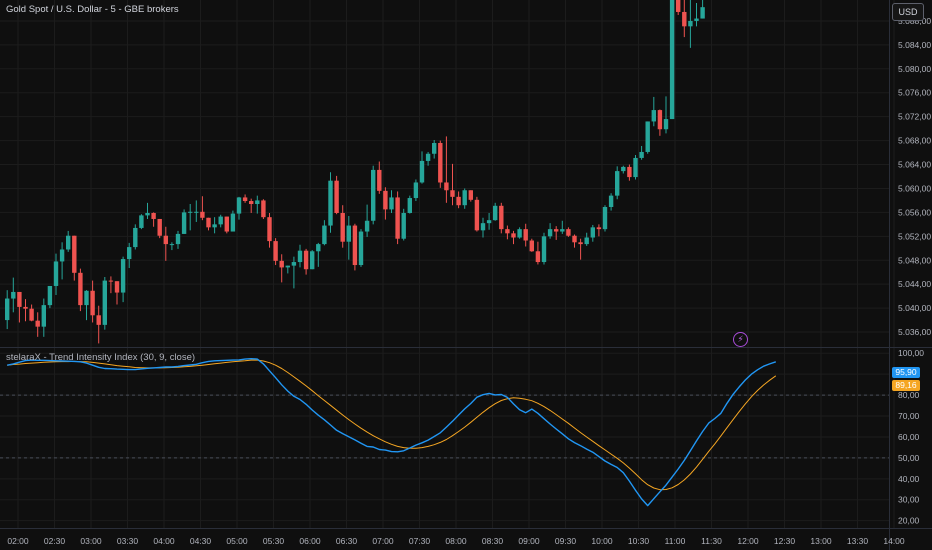  I want to click on indicator-axis-tick-label: 100,00, so click(911, 353).